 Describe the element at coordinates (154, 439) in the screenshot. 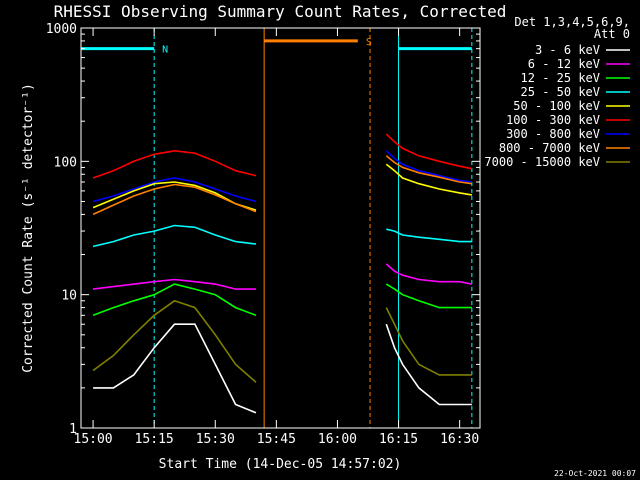

I see `x-tick-label: 15:15` at that location.